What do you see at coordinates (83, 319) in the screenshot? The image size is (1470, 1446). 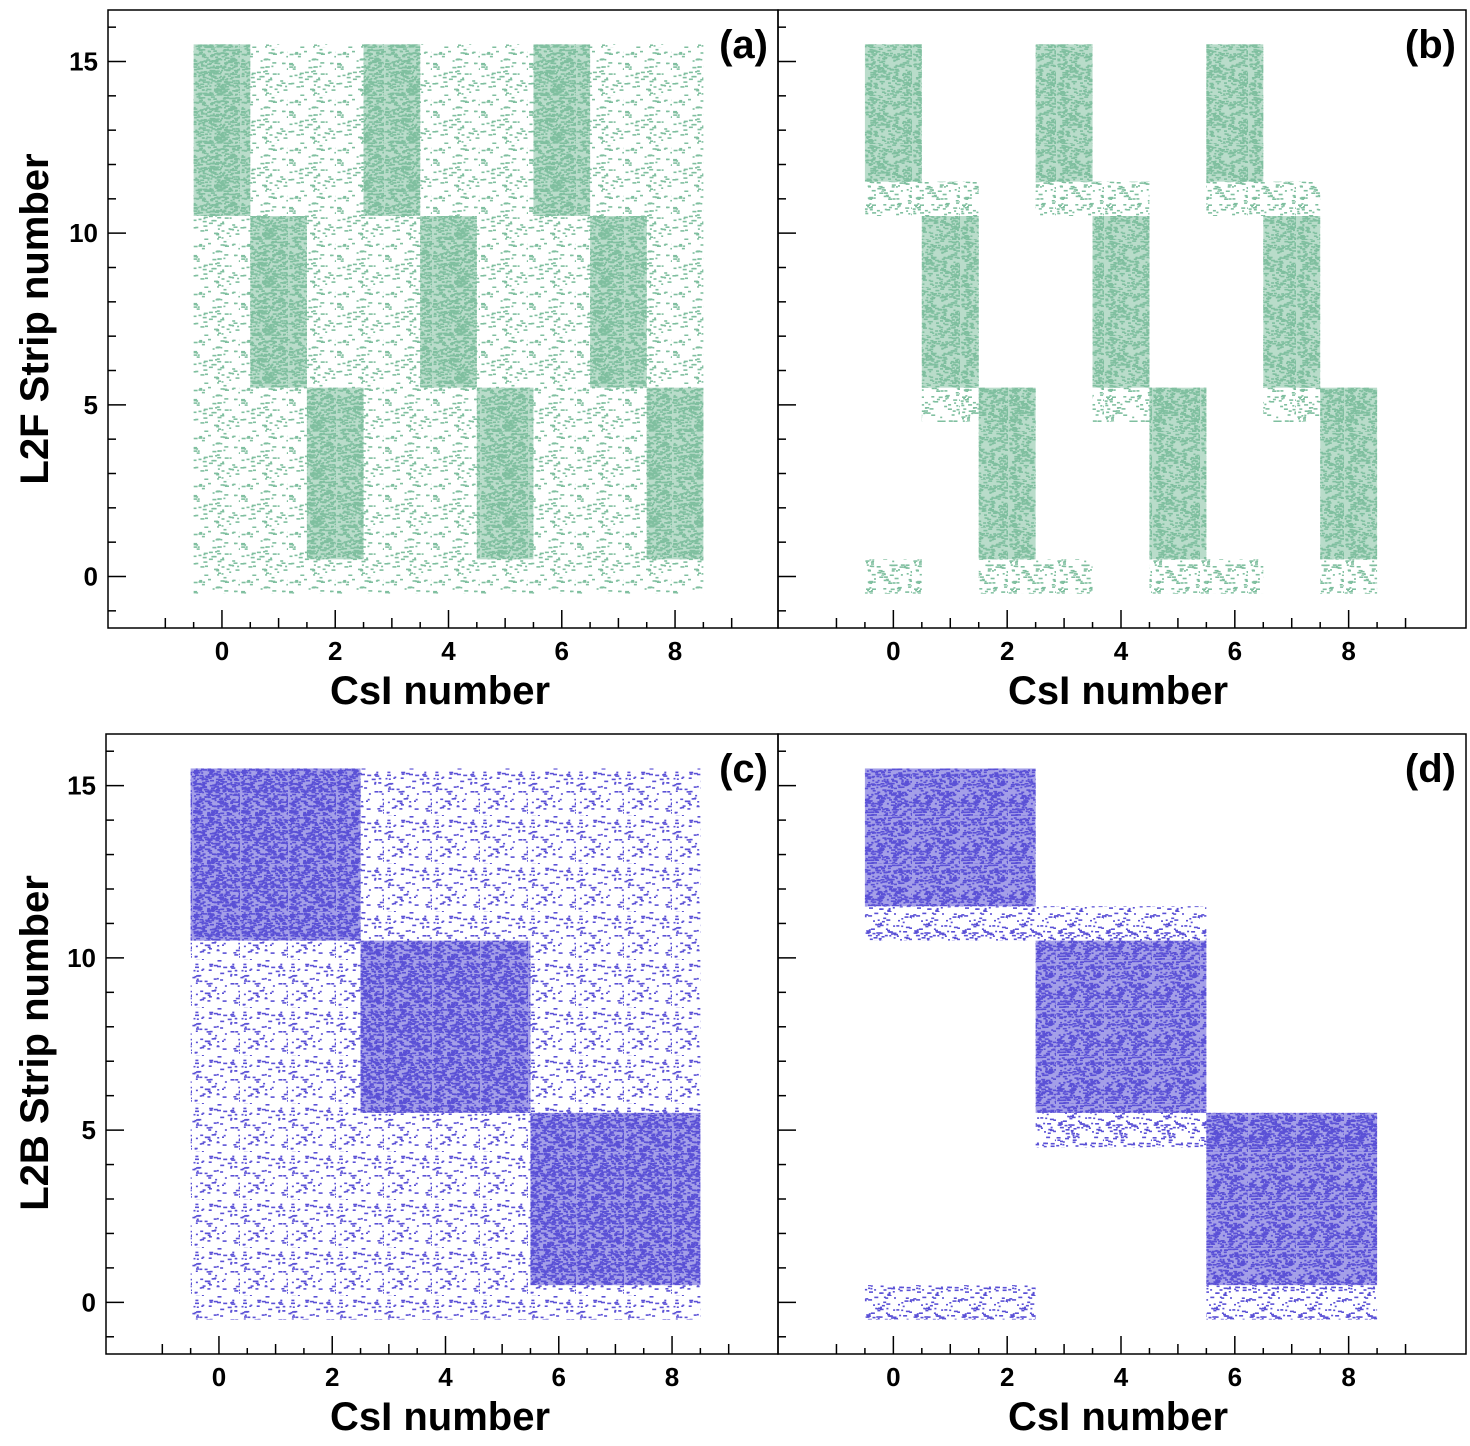 I see `panel-a-y-tick-labels: 0 5 10 15` at bounding box center [83, 319].